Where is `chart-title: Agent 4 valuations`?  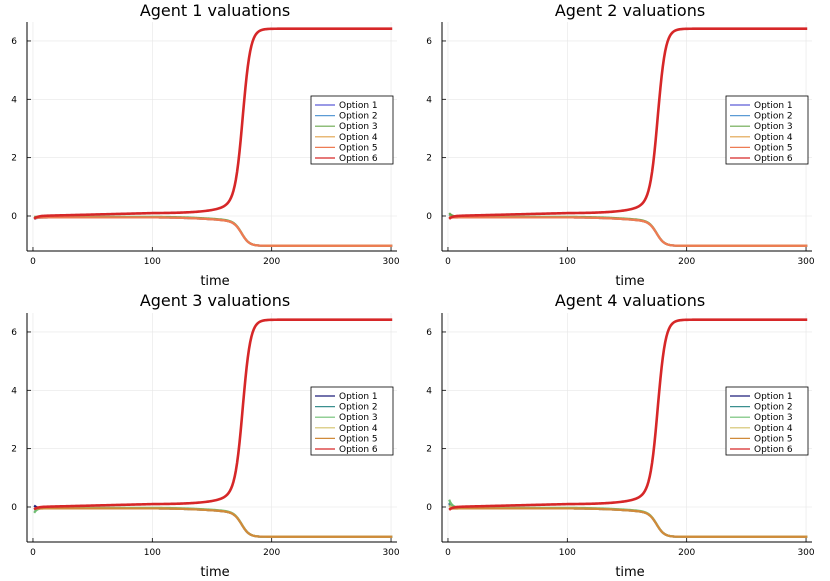 chart-title: Agent 4 valuations is located at coordinates (630, 300).